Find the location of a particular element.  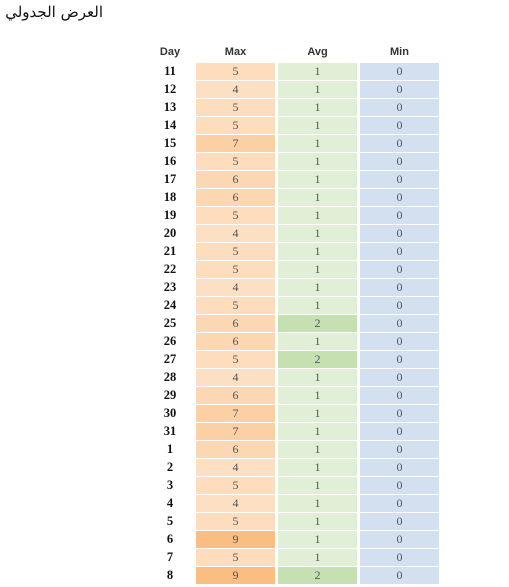

day-cell: 3 is located at coordinates (170, 485).